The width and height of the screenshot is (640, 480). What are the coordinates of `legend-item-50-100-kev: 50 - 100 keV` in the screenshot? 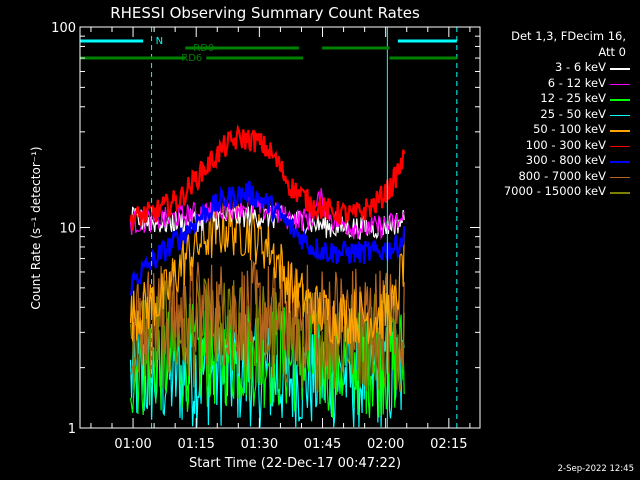 It's located at (557, 130).